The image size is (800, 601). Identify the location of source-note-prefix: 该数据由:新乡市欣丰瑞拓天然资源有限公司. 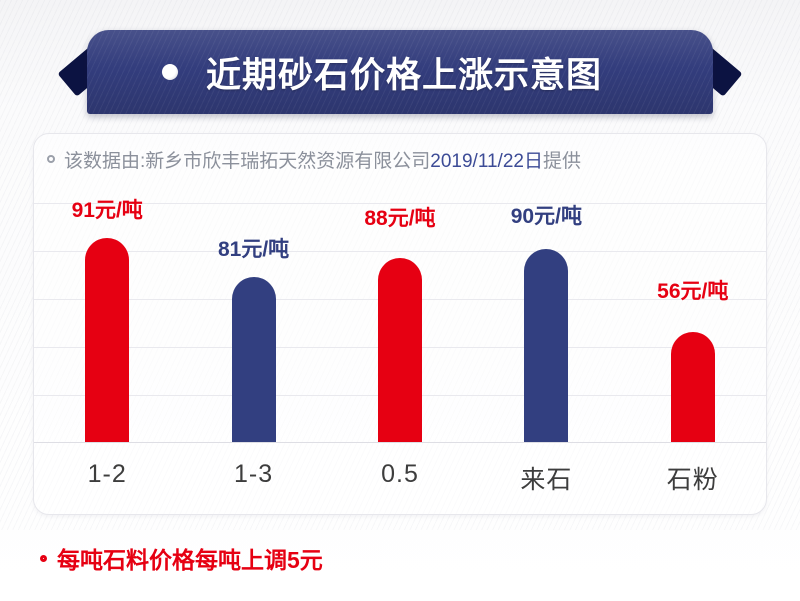
(247, 161).